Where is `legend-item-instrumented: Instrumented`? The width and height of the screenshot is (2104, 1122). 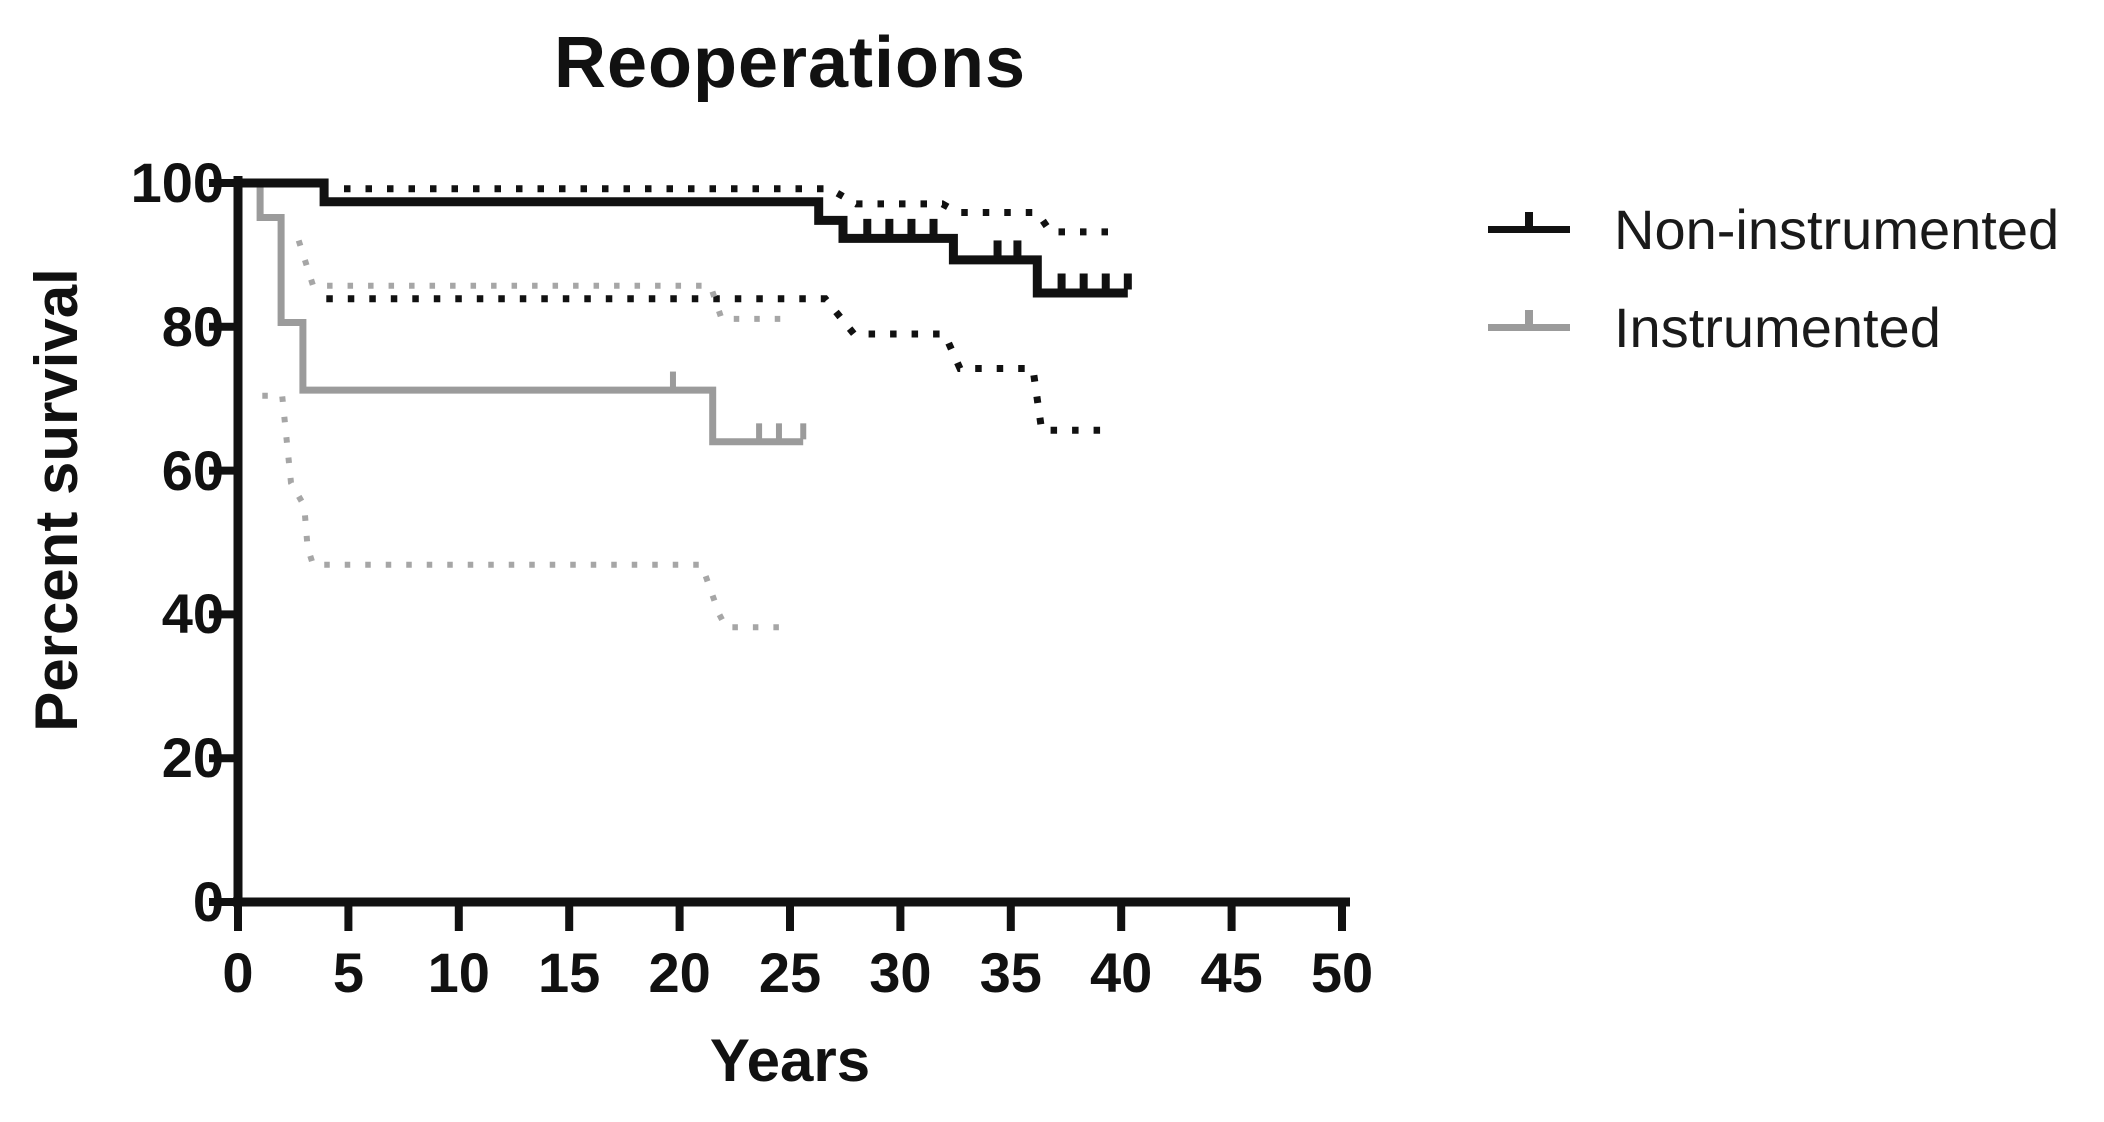
legend-item-instrumented: Instrumented is located at coordinates (1773, 327).